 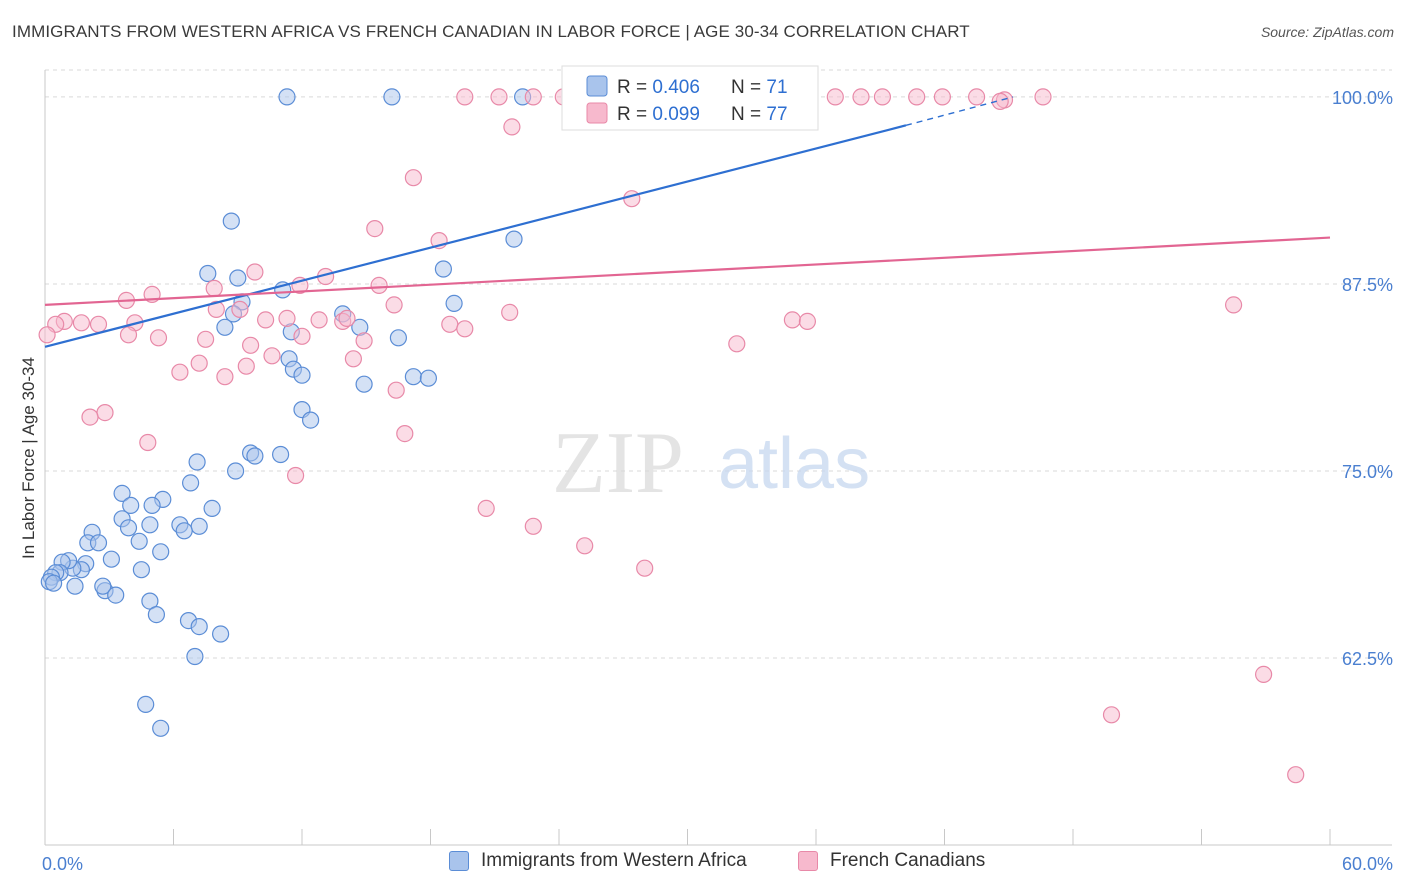 I want to click on legend-r-label-blue: R = 0.406, so click(x=658, y=87).